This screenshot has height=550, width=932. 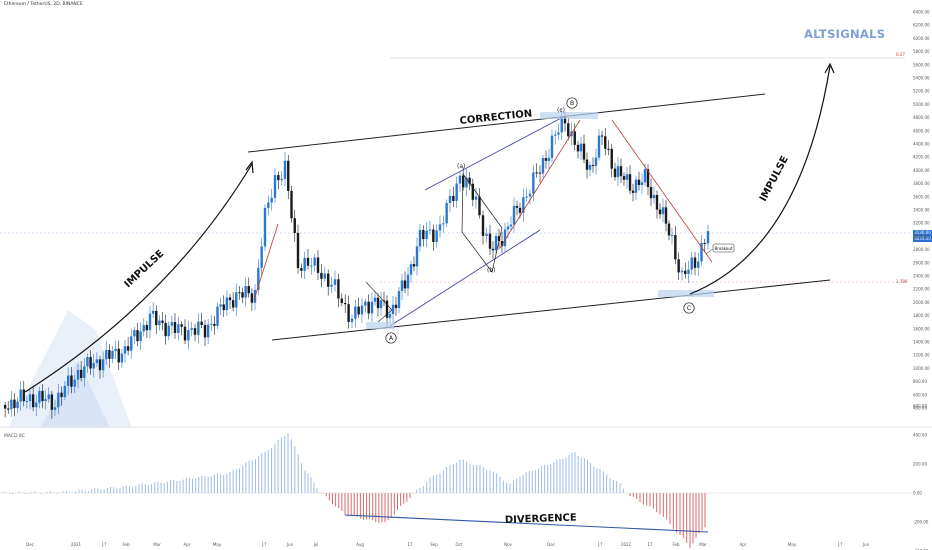 I want to click on price-axis-tick: 3600.00, so click(x=921, y=196).